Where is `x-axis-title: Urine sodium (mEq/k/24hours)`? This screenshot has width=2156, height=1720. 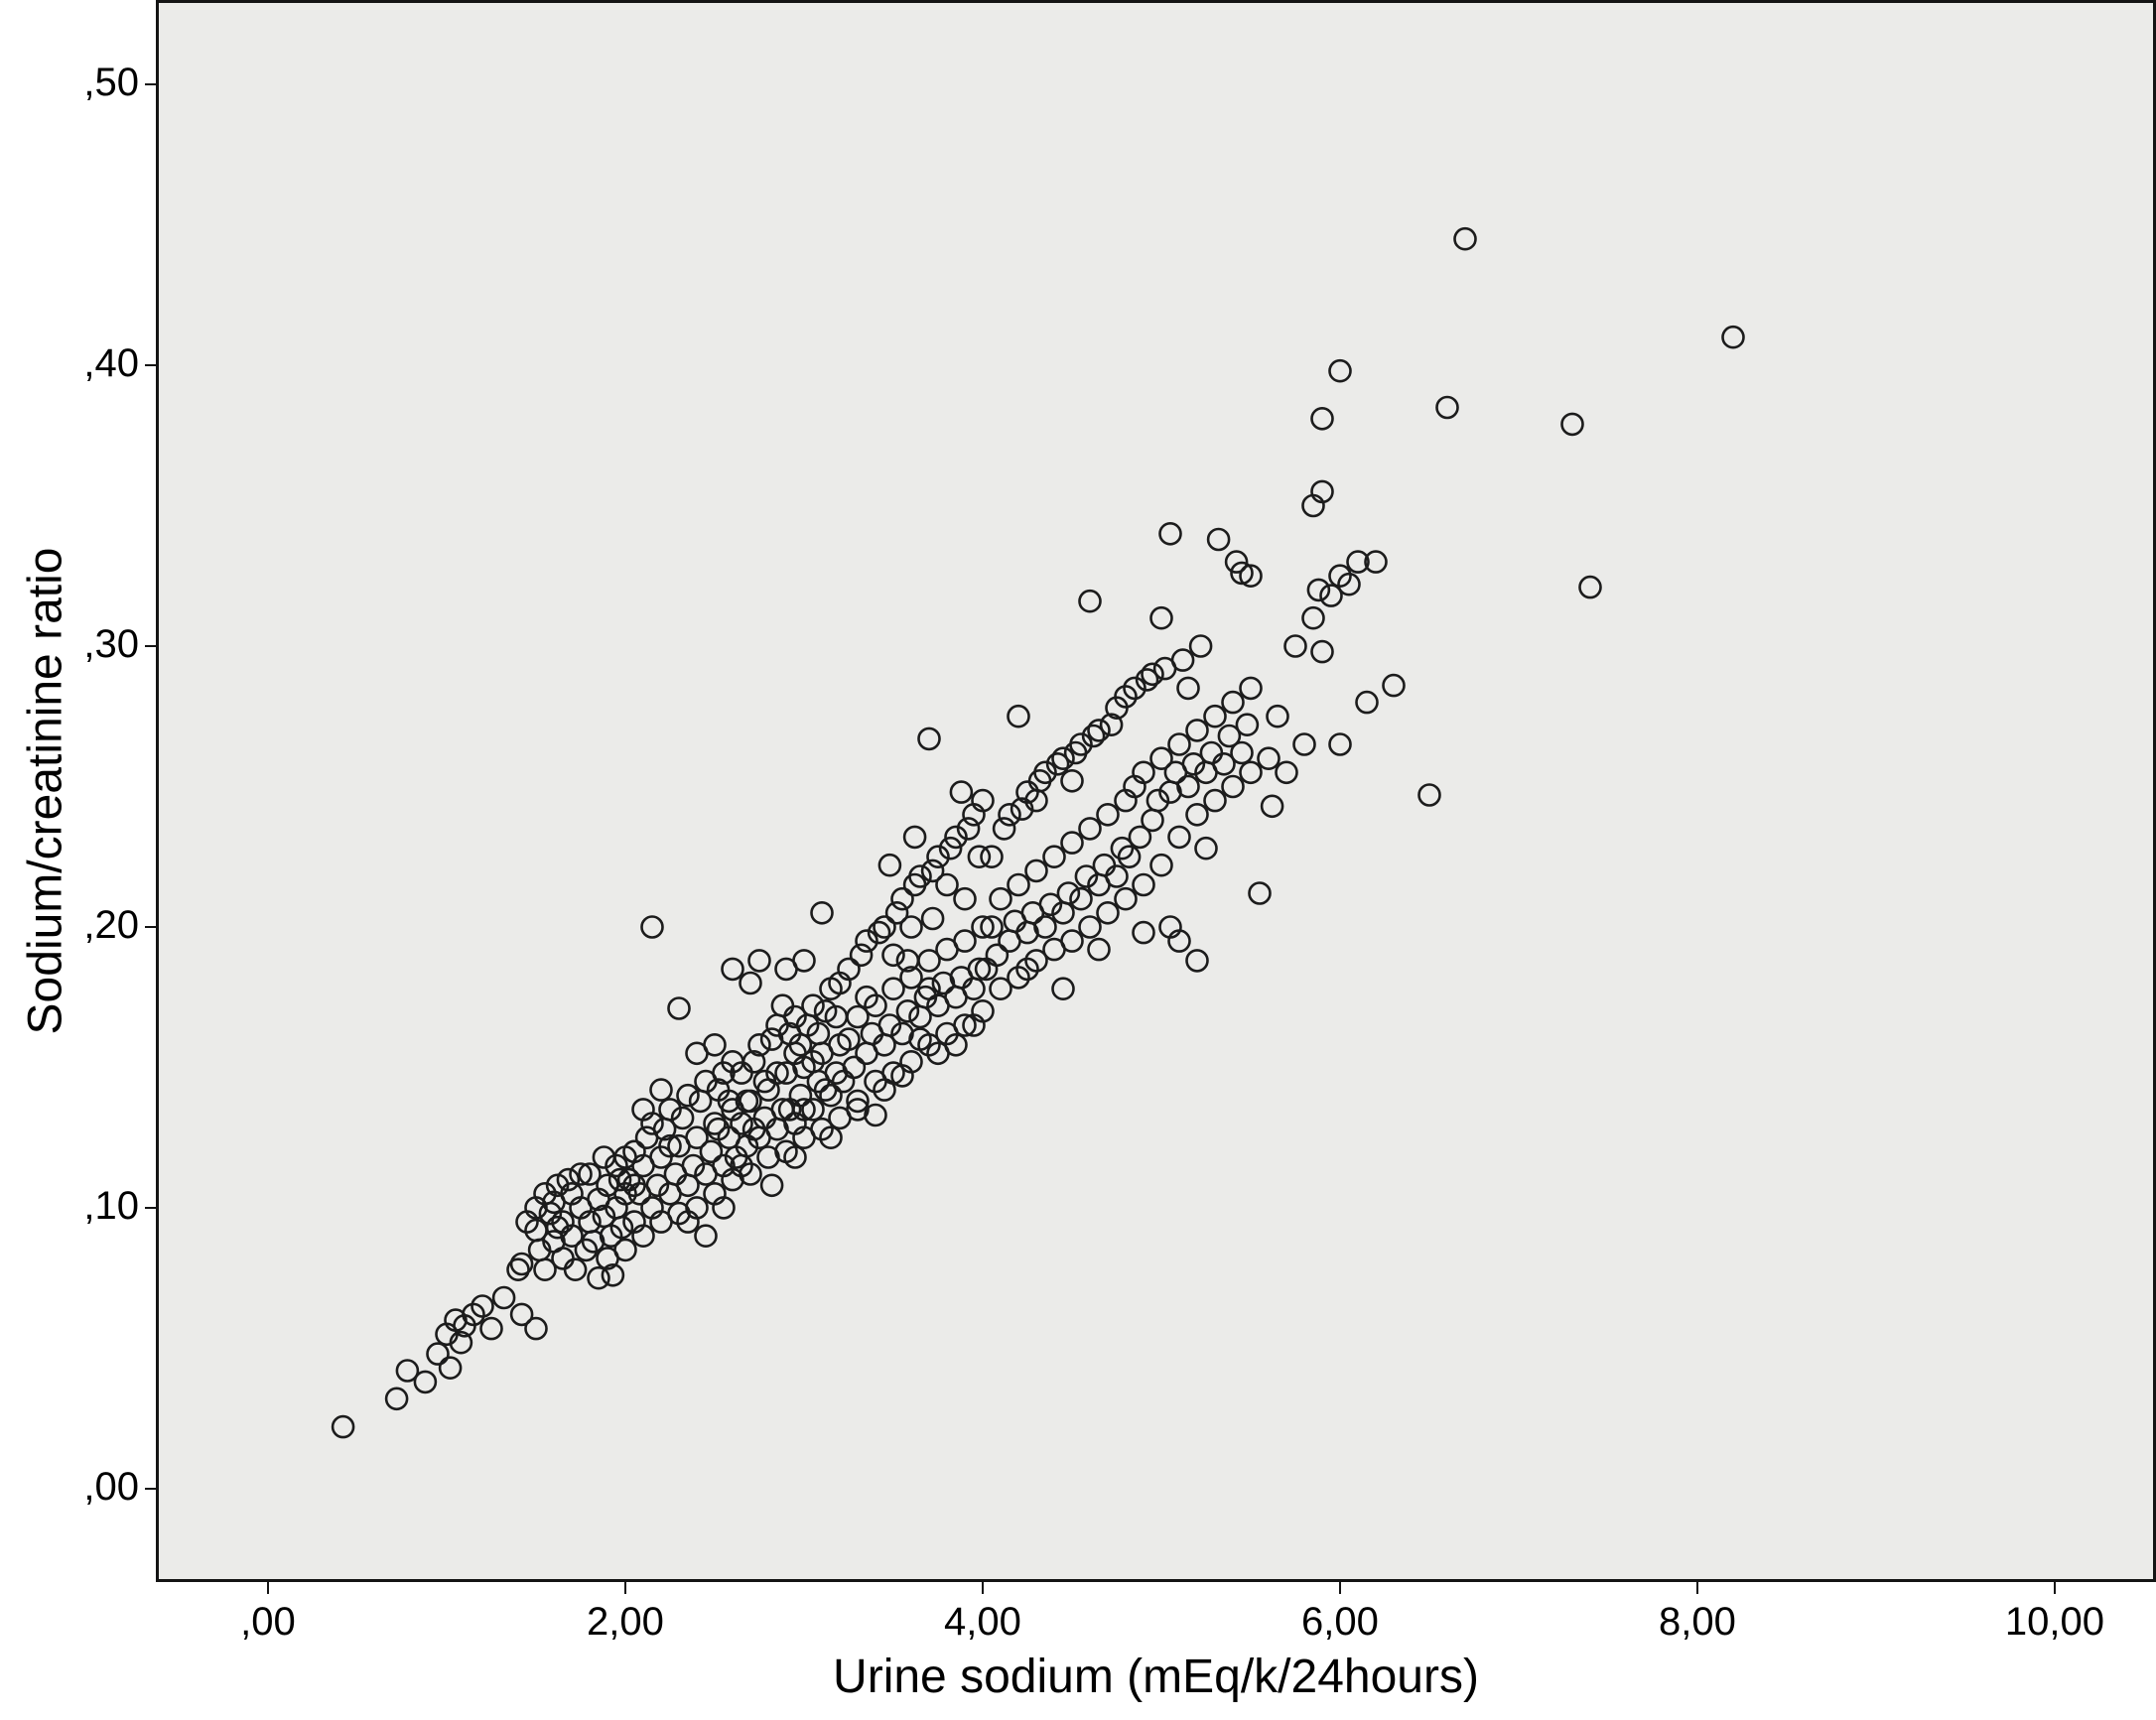
x-axis-title: Urine sodium (mEq/k/24hours) is located at coordinates (1156, 1677).